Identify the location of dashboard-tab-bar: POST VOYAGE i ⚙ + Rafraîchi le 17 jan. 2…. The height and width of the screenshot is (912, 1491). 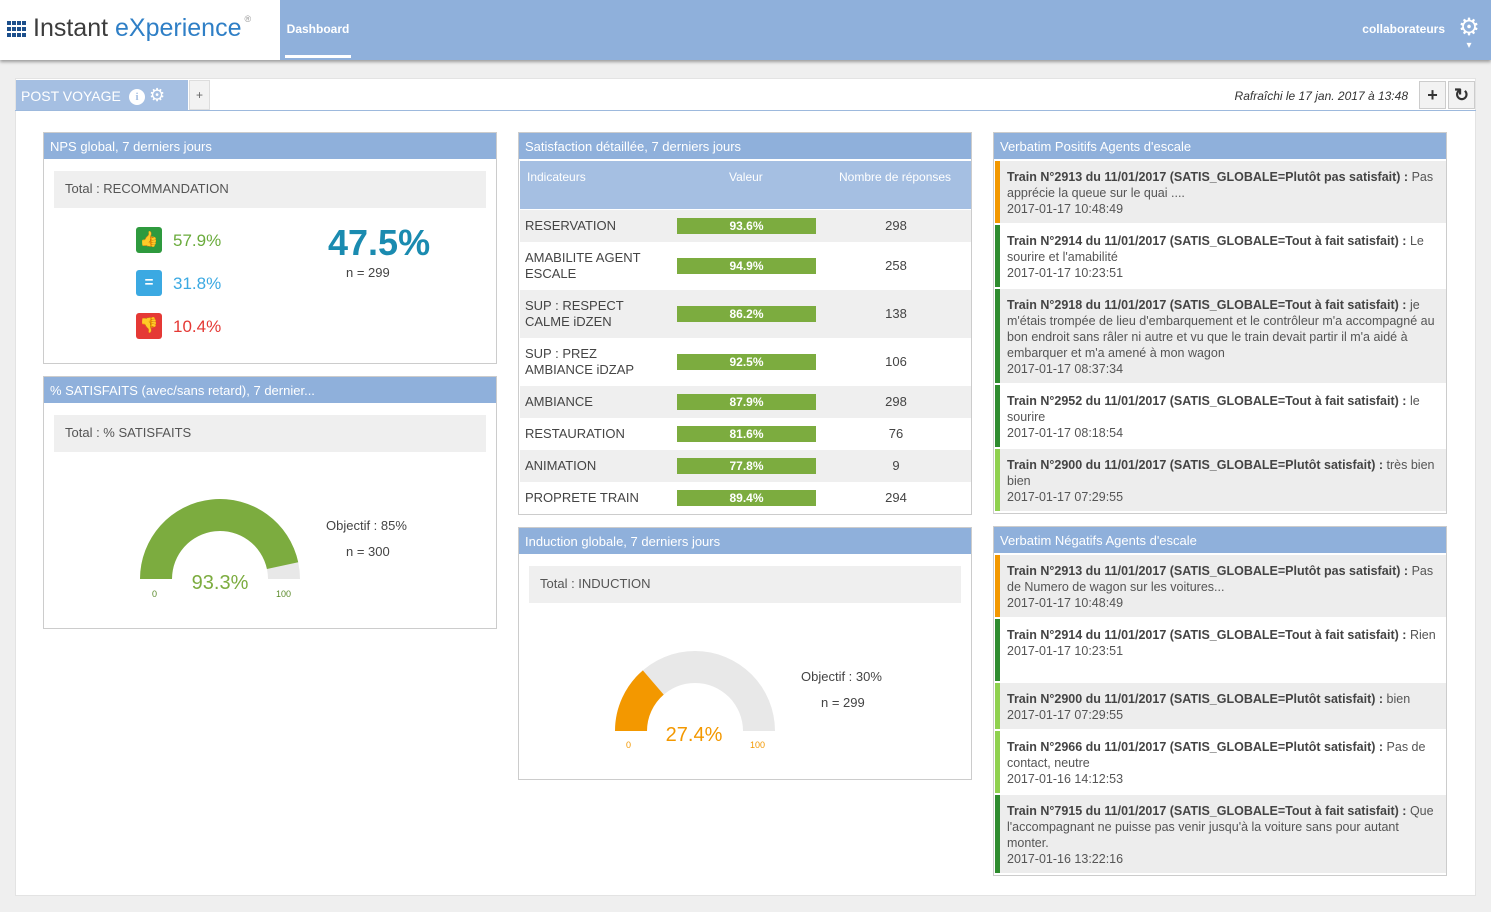
(745, 94).